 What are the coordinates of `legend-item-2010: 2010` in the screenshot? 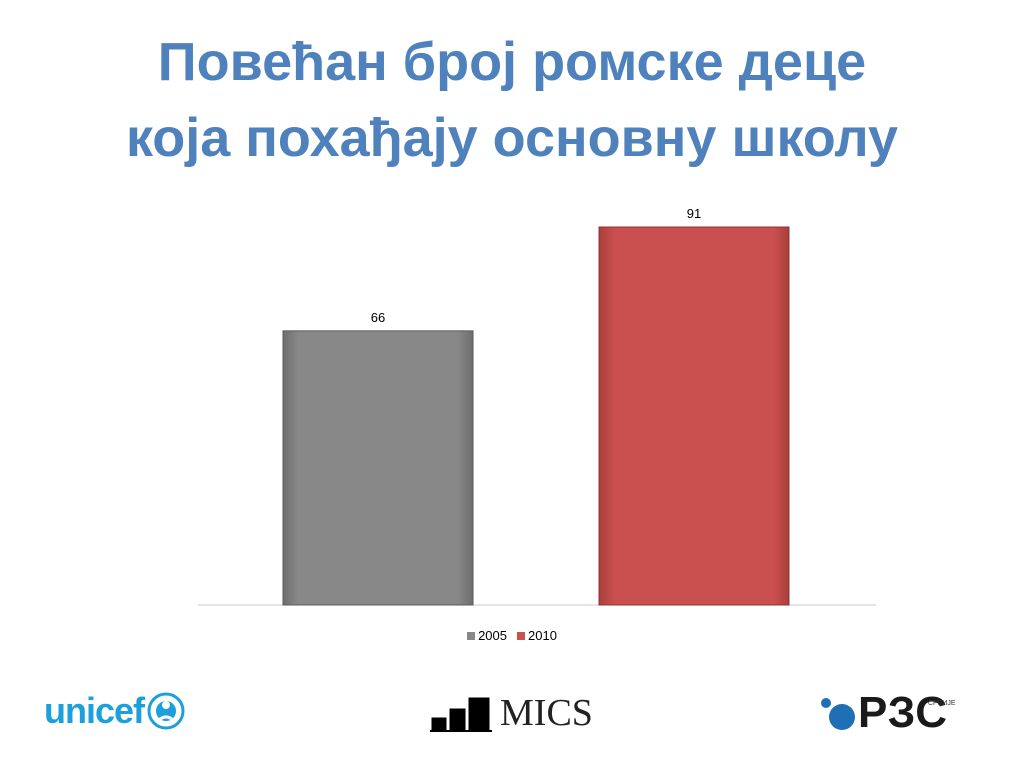 It's located at (537, 635).